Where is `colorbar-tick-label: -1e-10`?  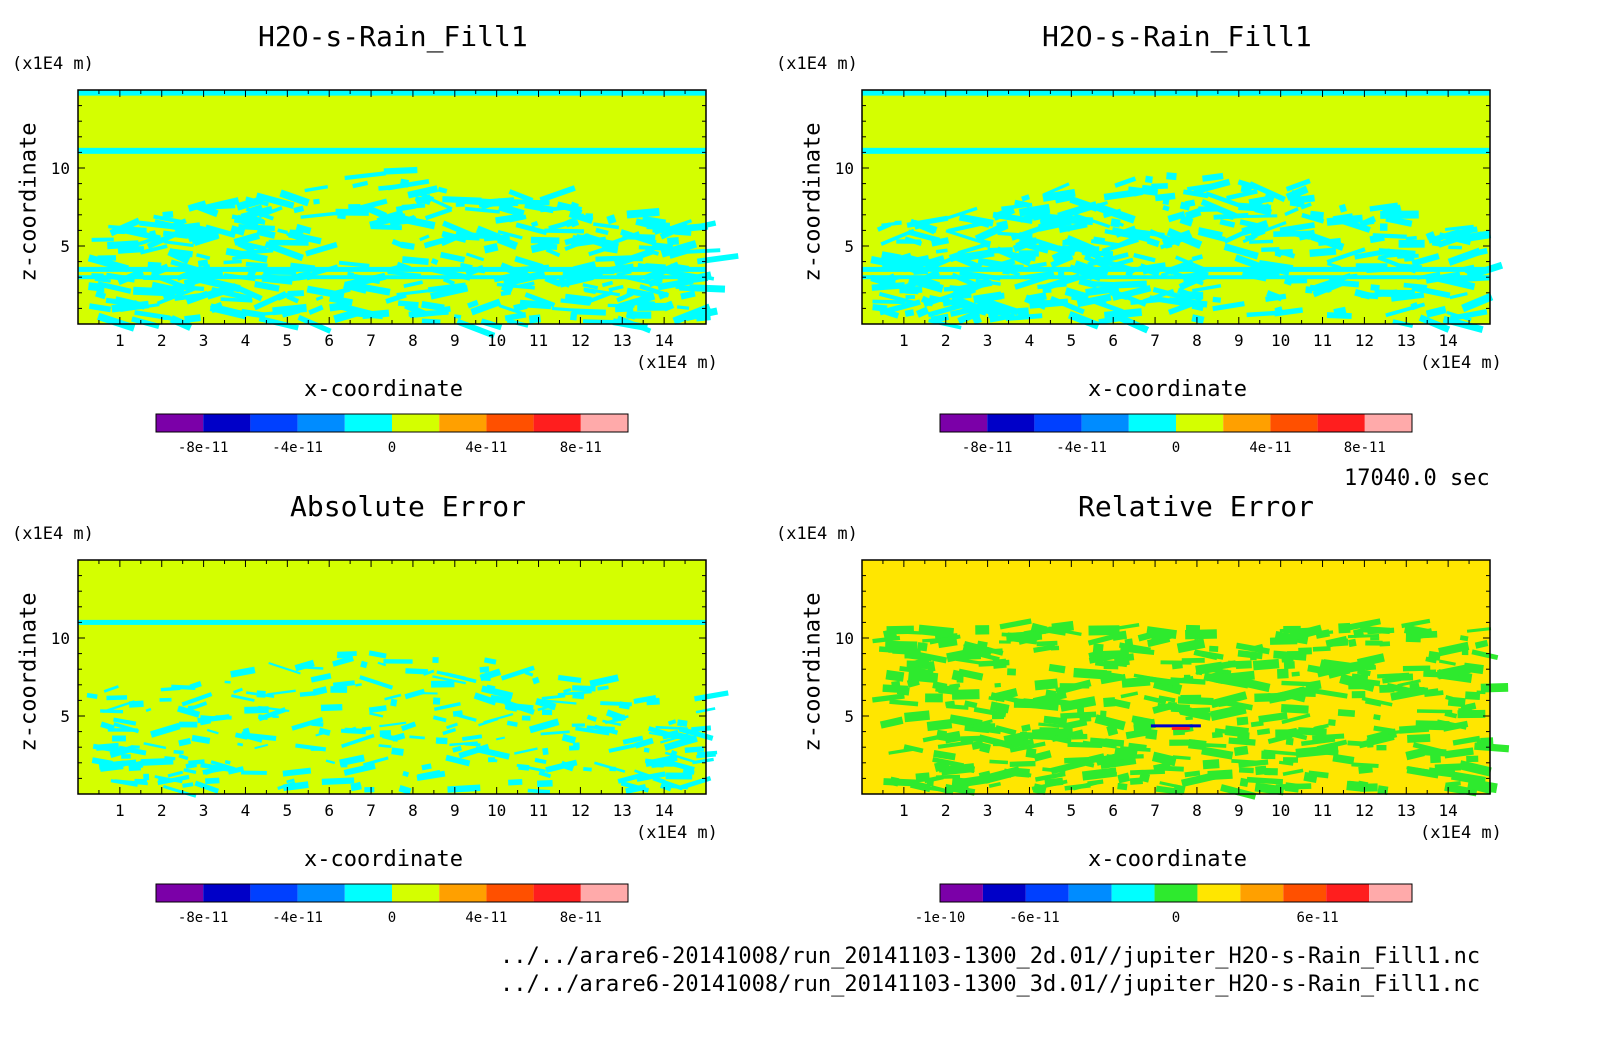 colorbar-tick-label: -1e-10 is located at coordinates (940, 918).